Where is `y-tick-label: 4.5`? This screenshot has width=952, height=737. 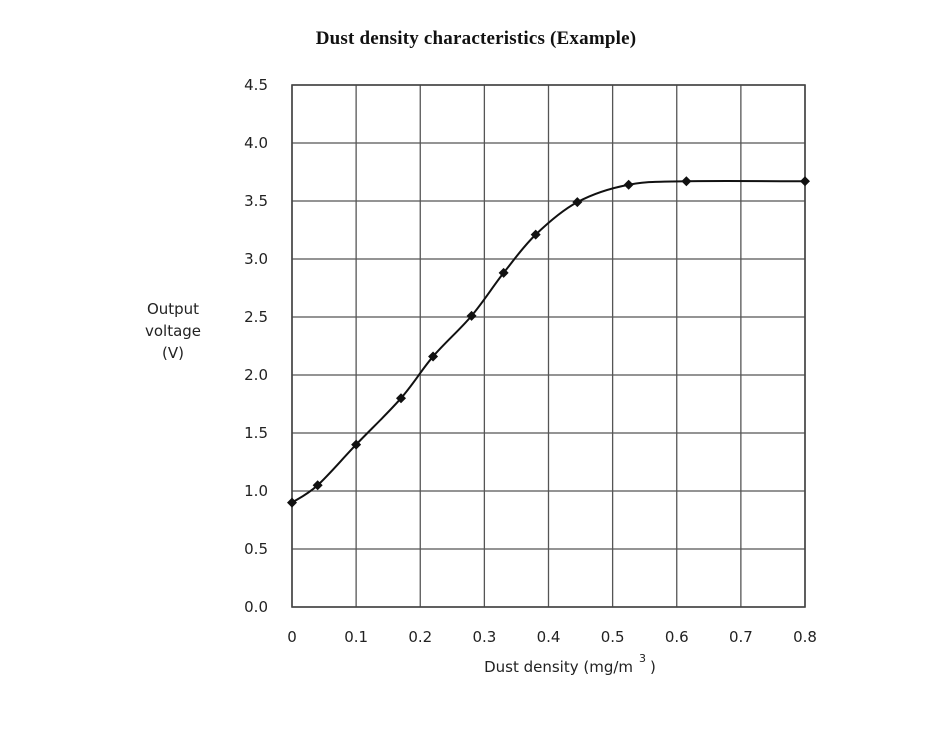
y-tick-label: 4.5 is located at coordinates (256, 85).